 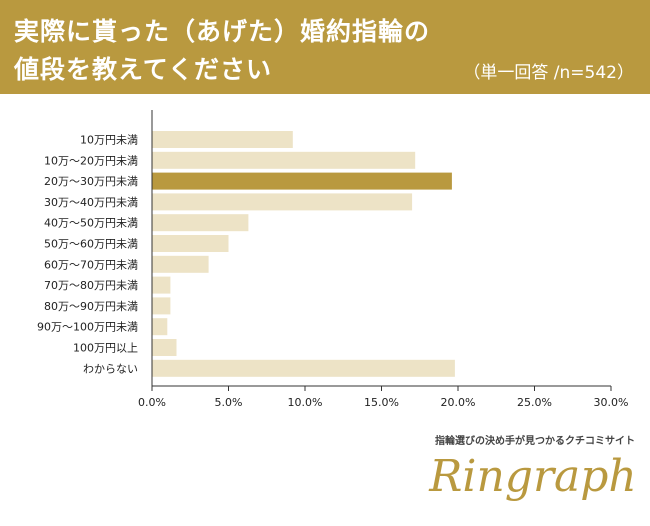 What do you see at coordinates (105, 348) in the screenshot?
I see `category-label: 100万円以上` at bounding box center [105, 348].